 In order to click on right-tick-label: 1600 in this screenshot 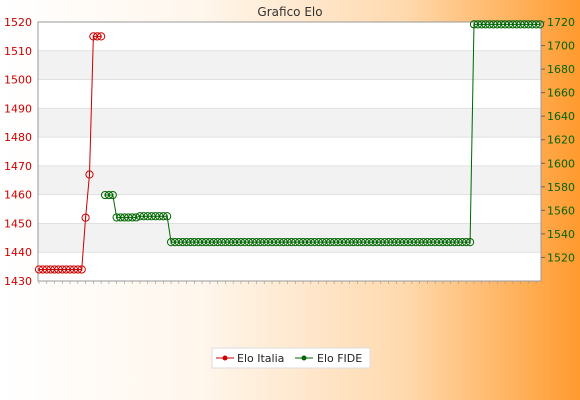, I will do `click(561, 163)`.